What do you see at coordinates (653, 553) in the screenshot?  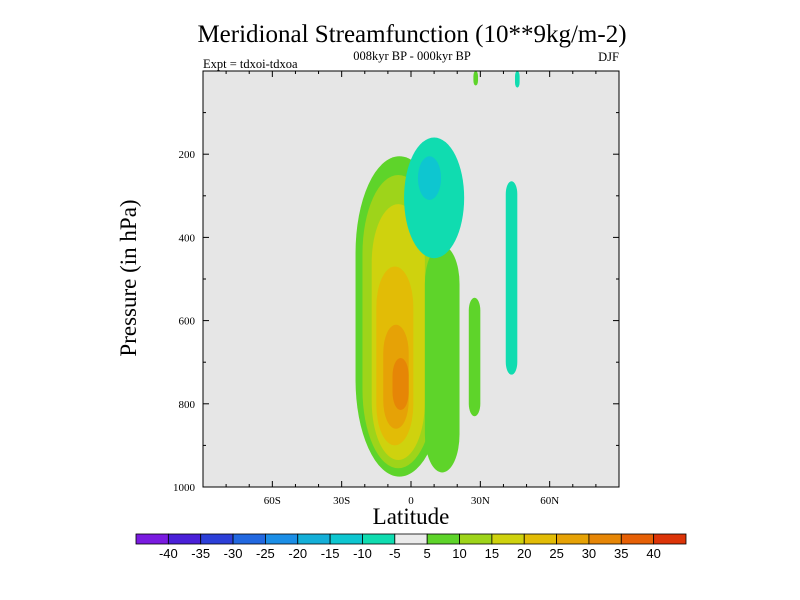 I see `colorbar-label: 40` at bounding box center [653, 553].